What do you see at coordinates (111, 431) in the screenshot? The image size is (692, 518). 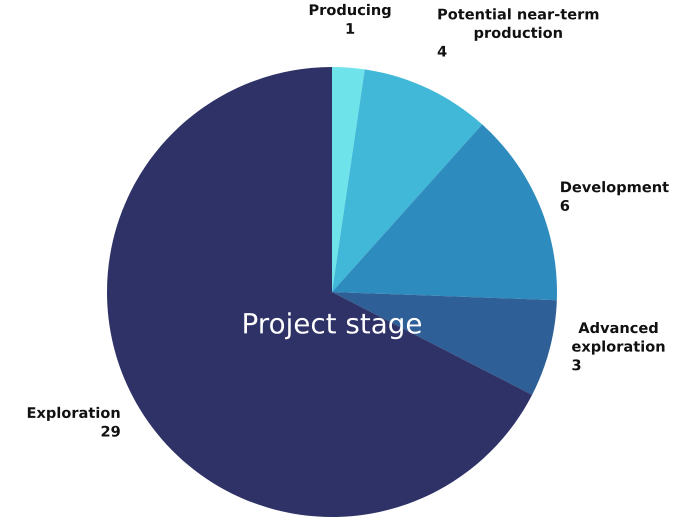 I see `data-label: 29` at bounding box center [111, 431].